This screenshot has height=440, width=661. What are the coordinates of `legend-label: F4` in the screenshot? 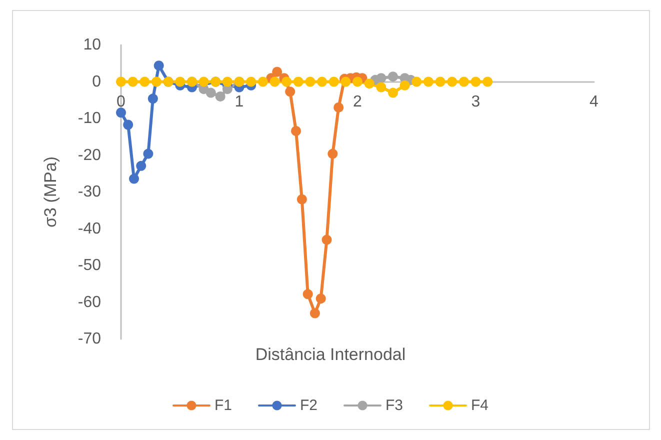 It's located at (480, 405).